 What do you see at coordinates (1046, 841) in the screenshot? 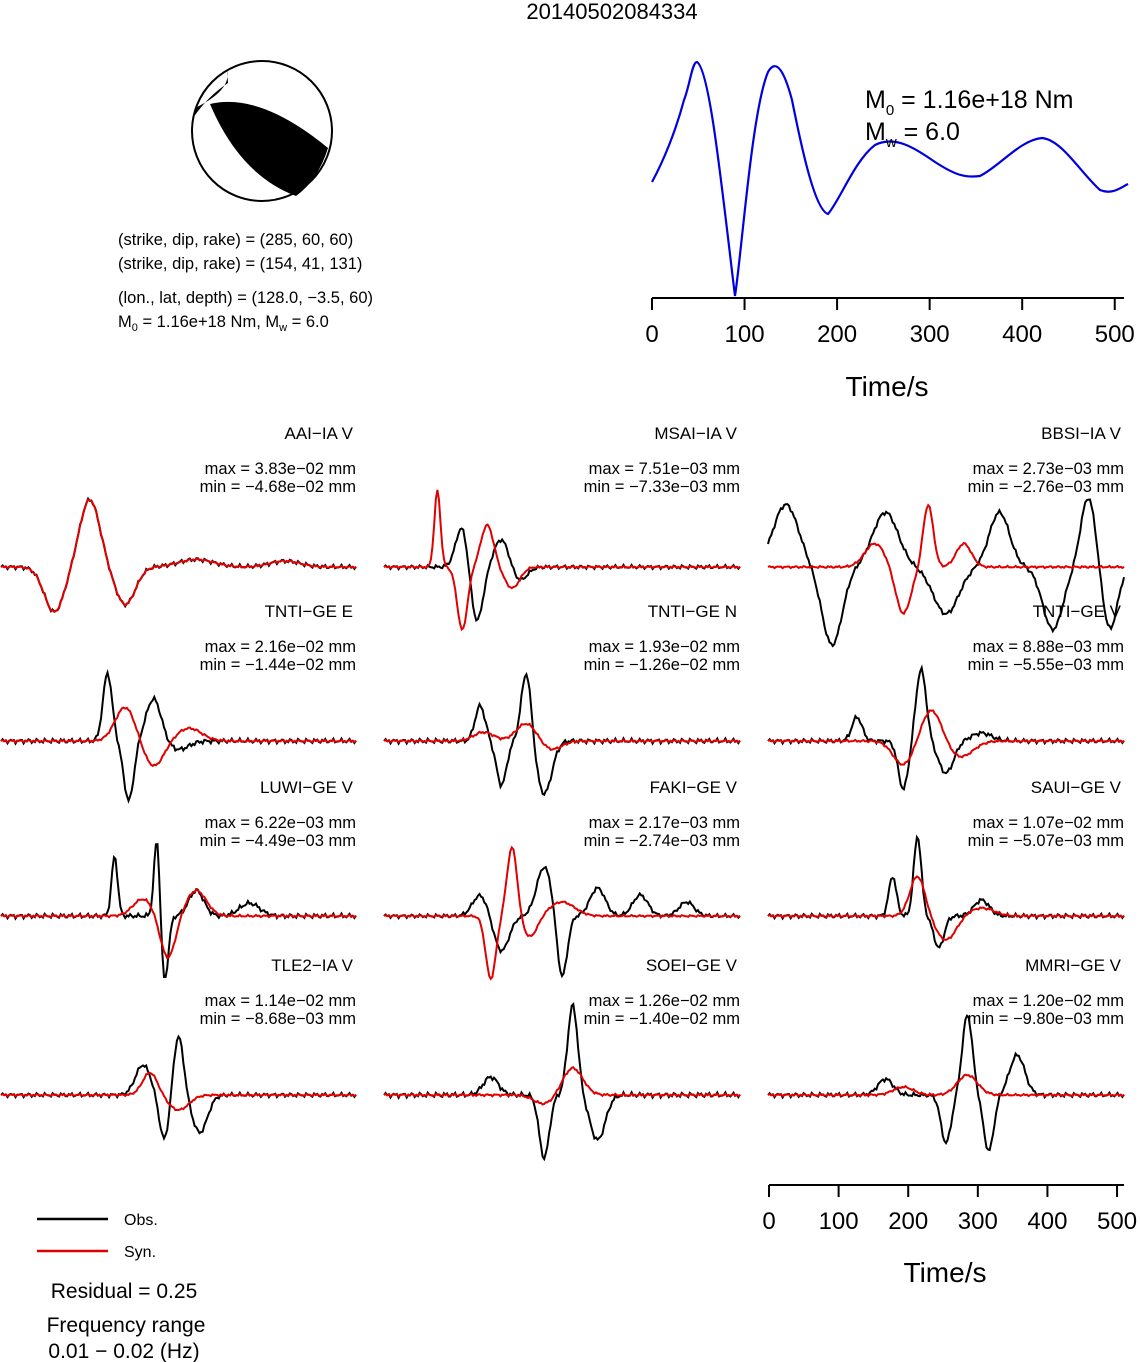
I see `station-min: min = −5.07e−03 mm` at bounding box center [1046, 841].